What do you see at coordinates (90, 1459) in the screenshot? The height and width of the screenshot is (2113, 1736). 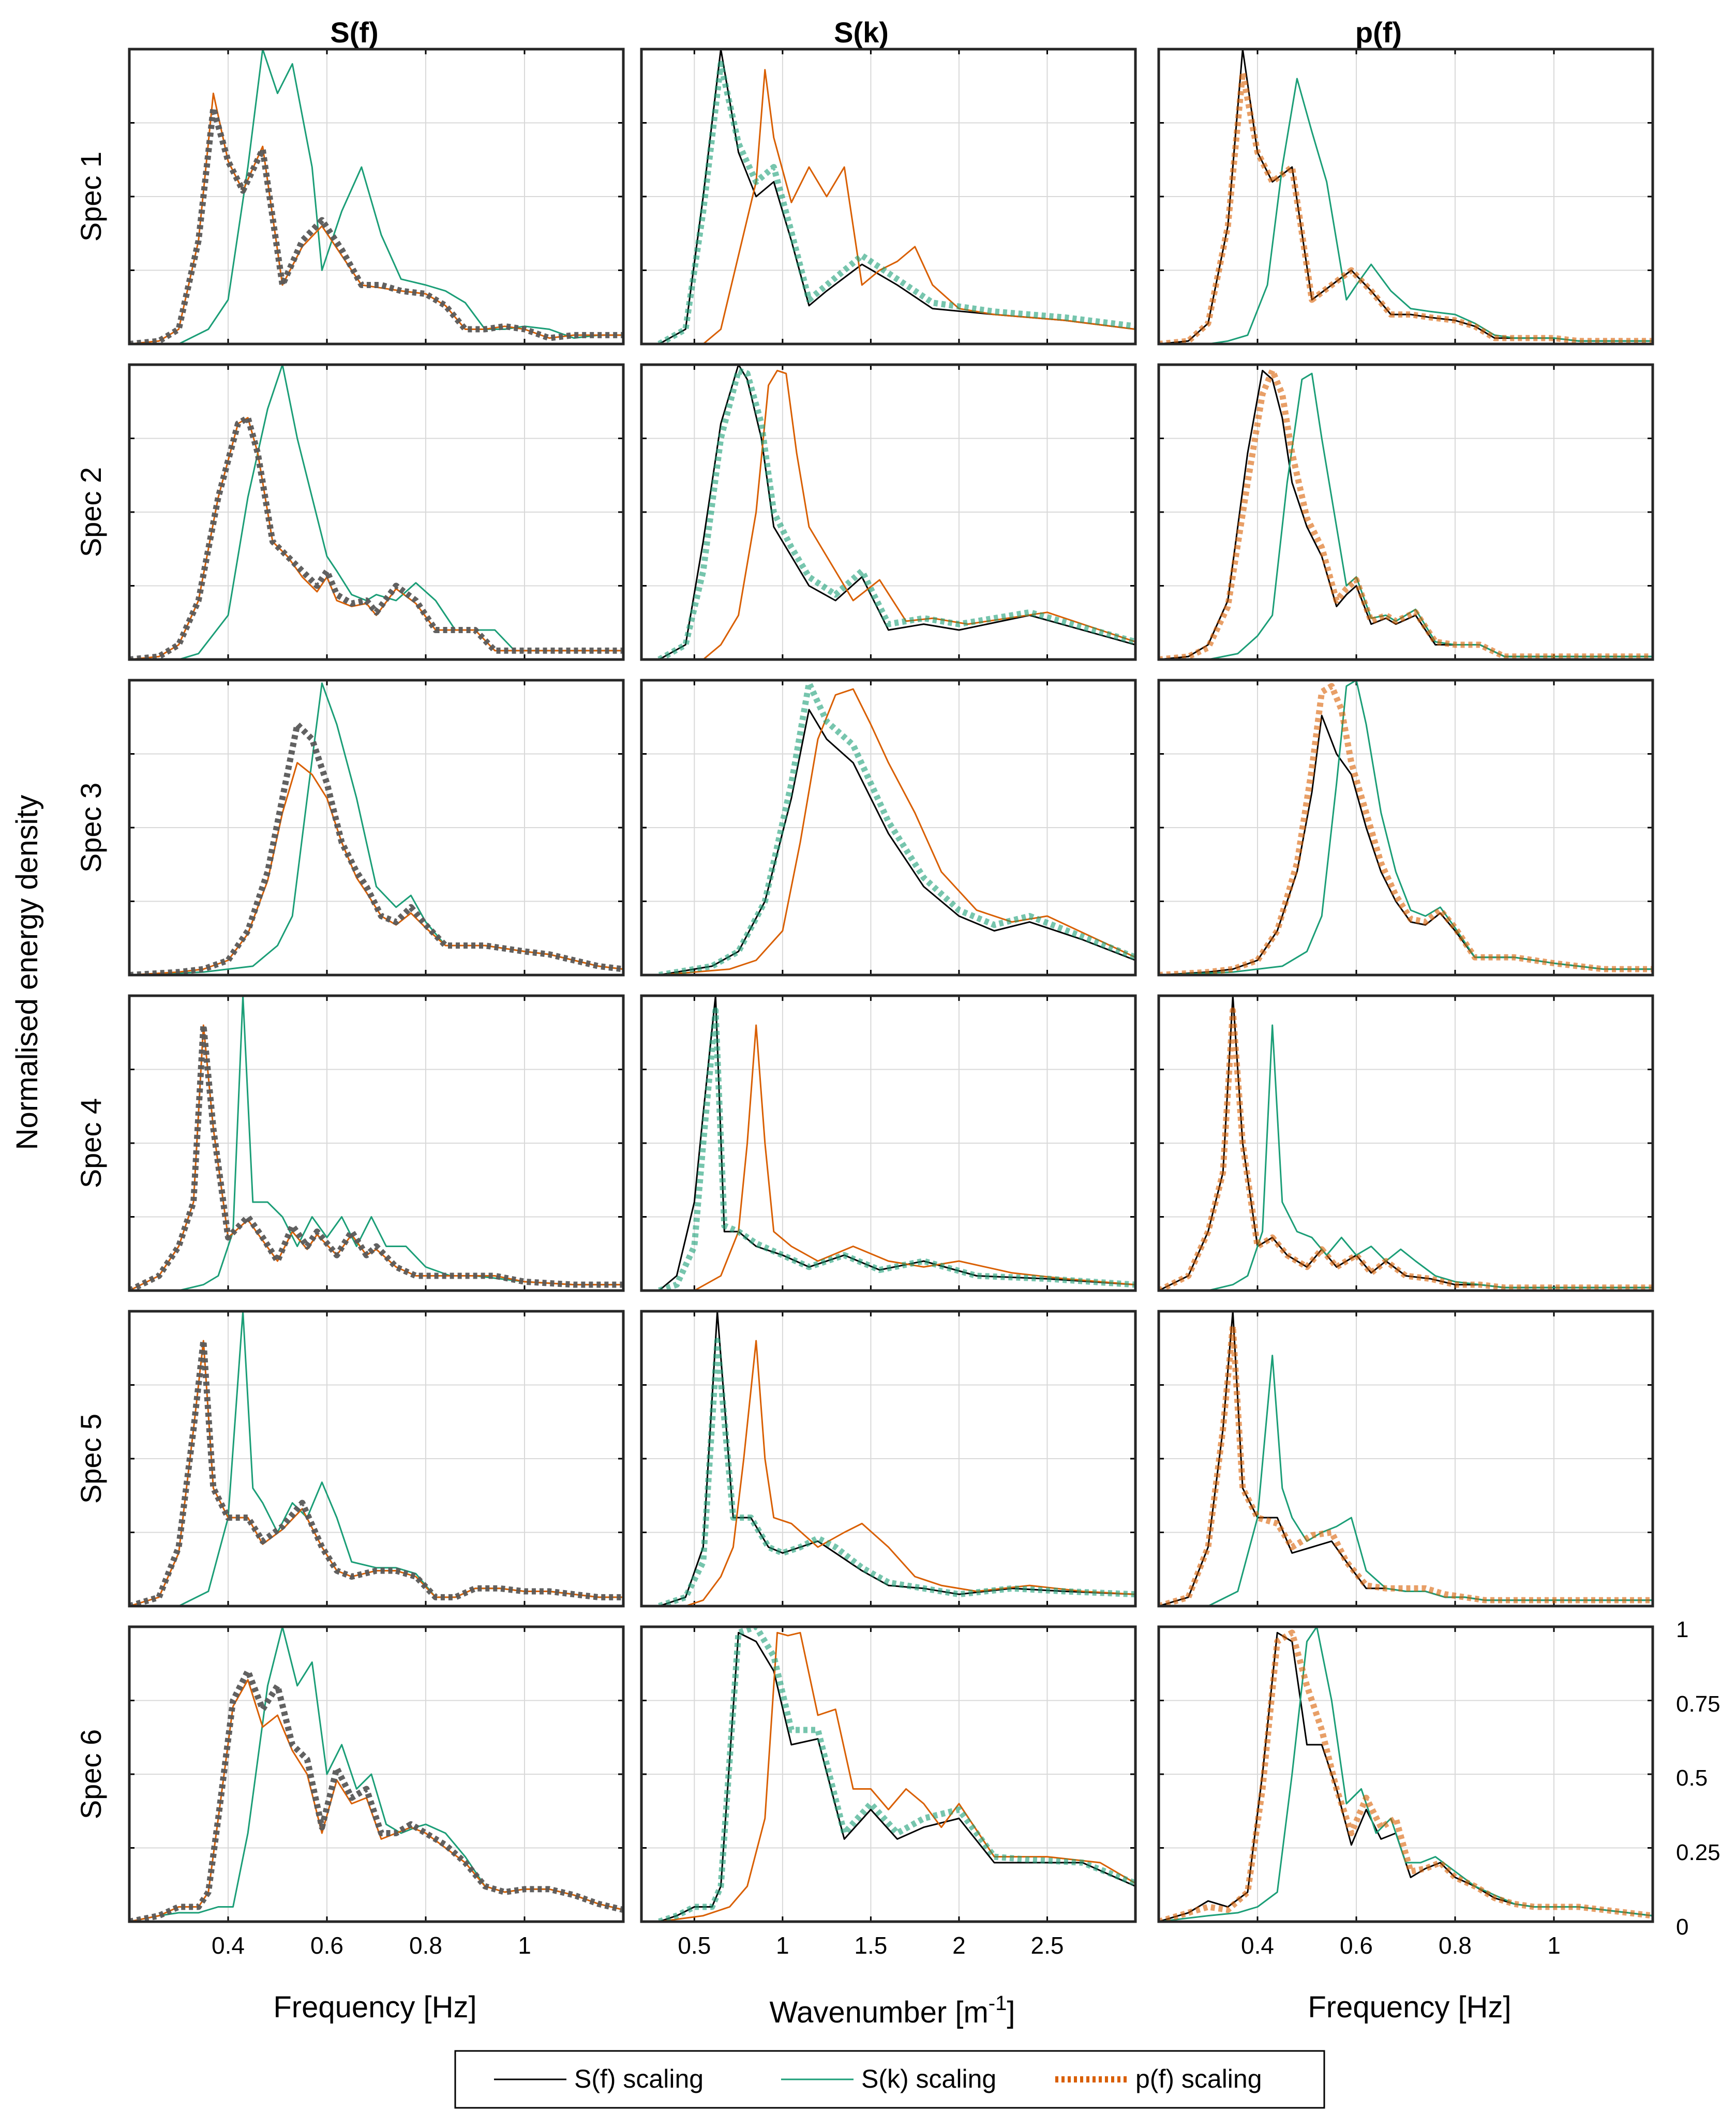 I see `row-label-spec-5: Spec 5` at bounding box center [90, 1459].